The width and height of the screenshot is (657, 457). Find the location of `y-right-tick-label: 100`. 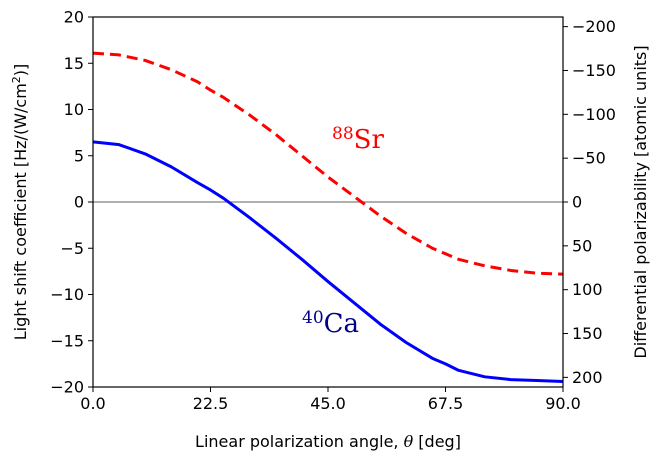

y-right-tick-label: 100 is located at coordinates (587, 289).